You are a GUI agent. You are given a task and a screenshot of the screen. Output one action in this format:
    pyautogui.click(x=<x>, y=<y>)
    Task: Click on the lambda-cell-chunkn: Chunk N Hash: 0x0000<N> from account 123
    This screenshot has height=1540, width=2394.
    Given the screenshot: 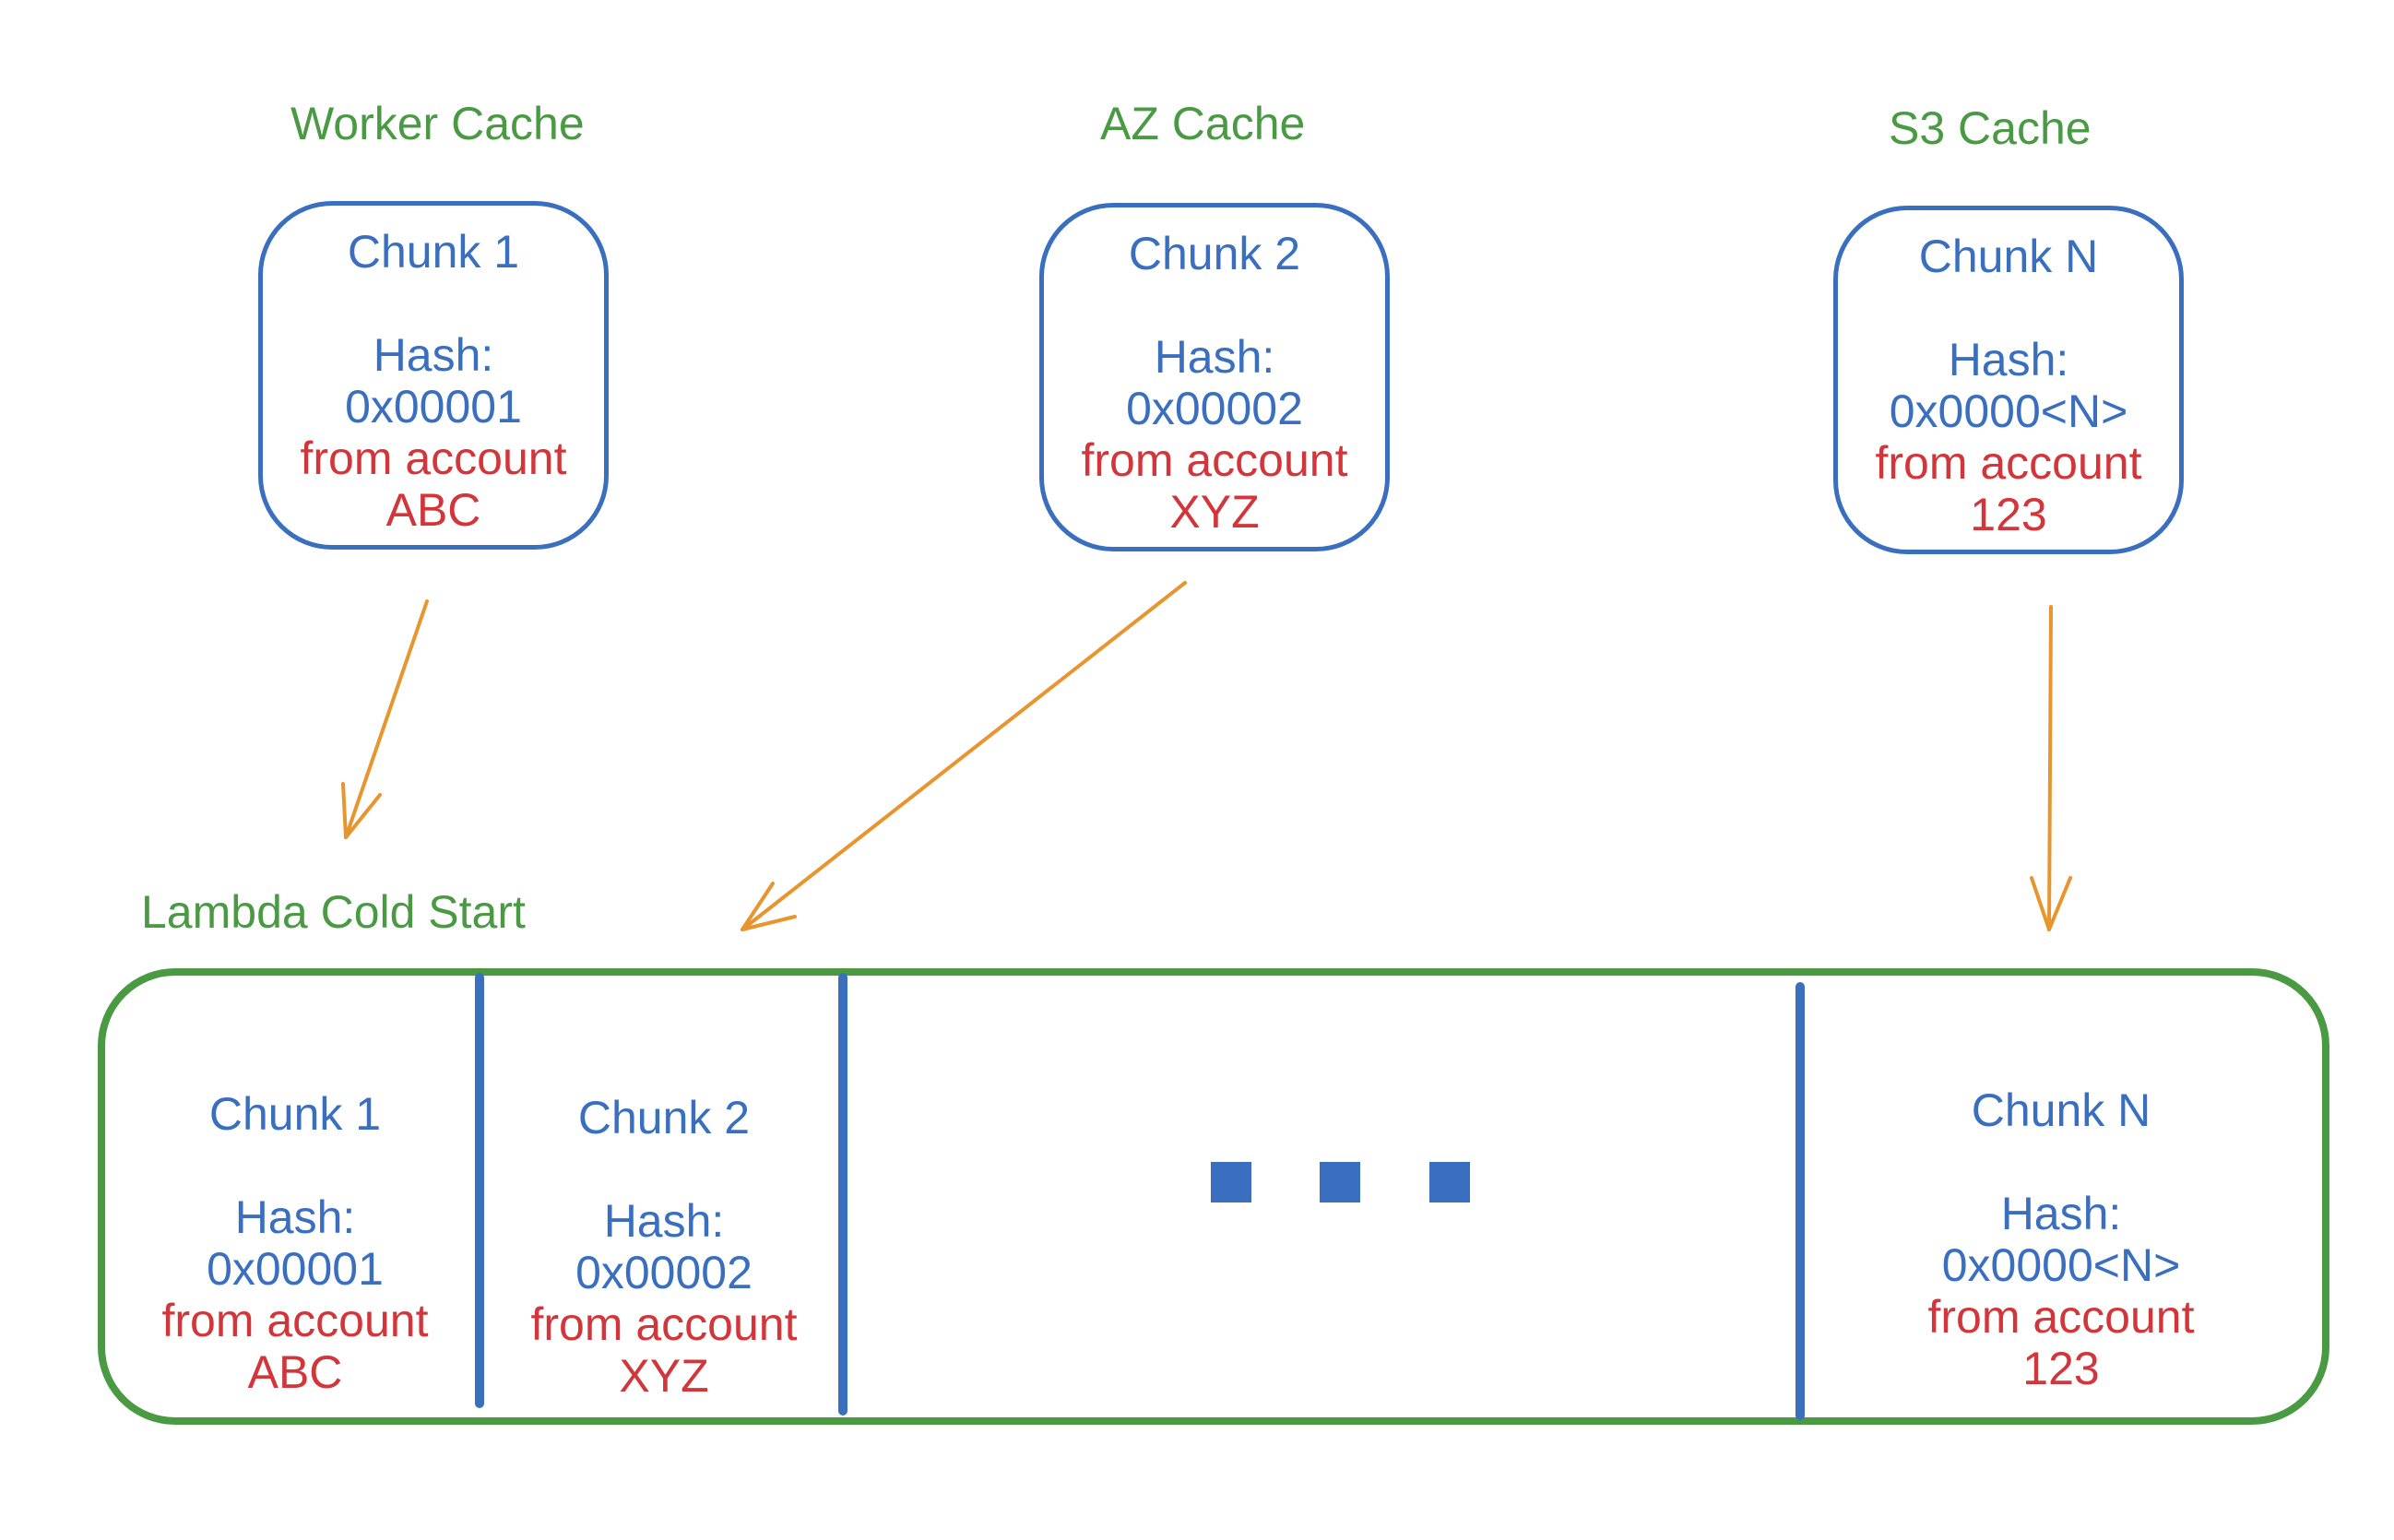 What is the action you would take?
    pyautogui.click(x=2061, y=1239)
    